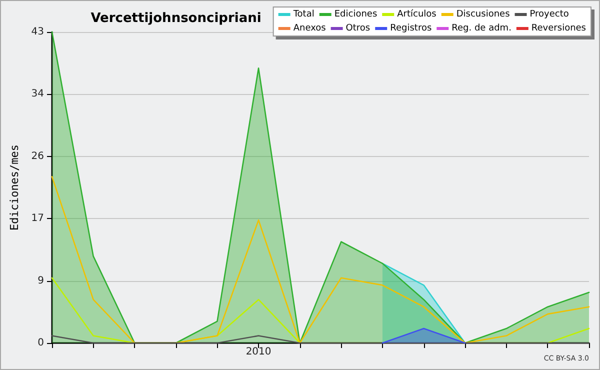 The width and height of the screenshot is (600, 370). I want to click on legend-label: Anexos, so click(309, 29).